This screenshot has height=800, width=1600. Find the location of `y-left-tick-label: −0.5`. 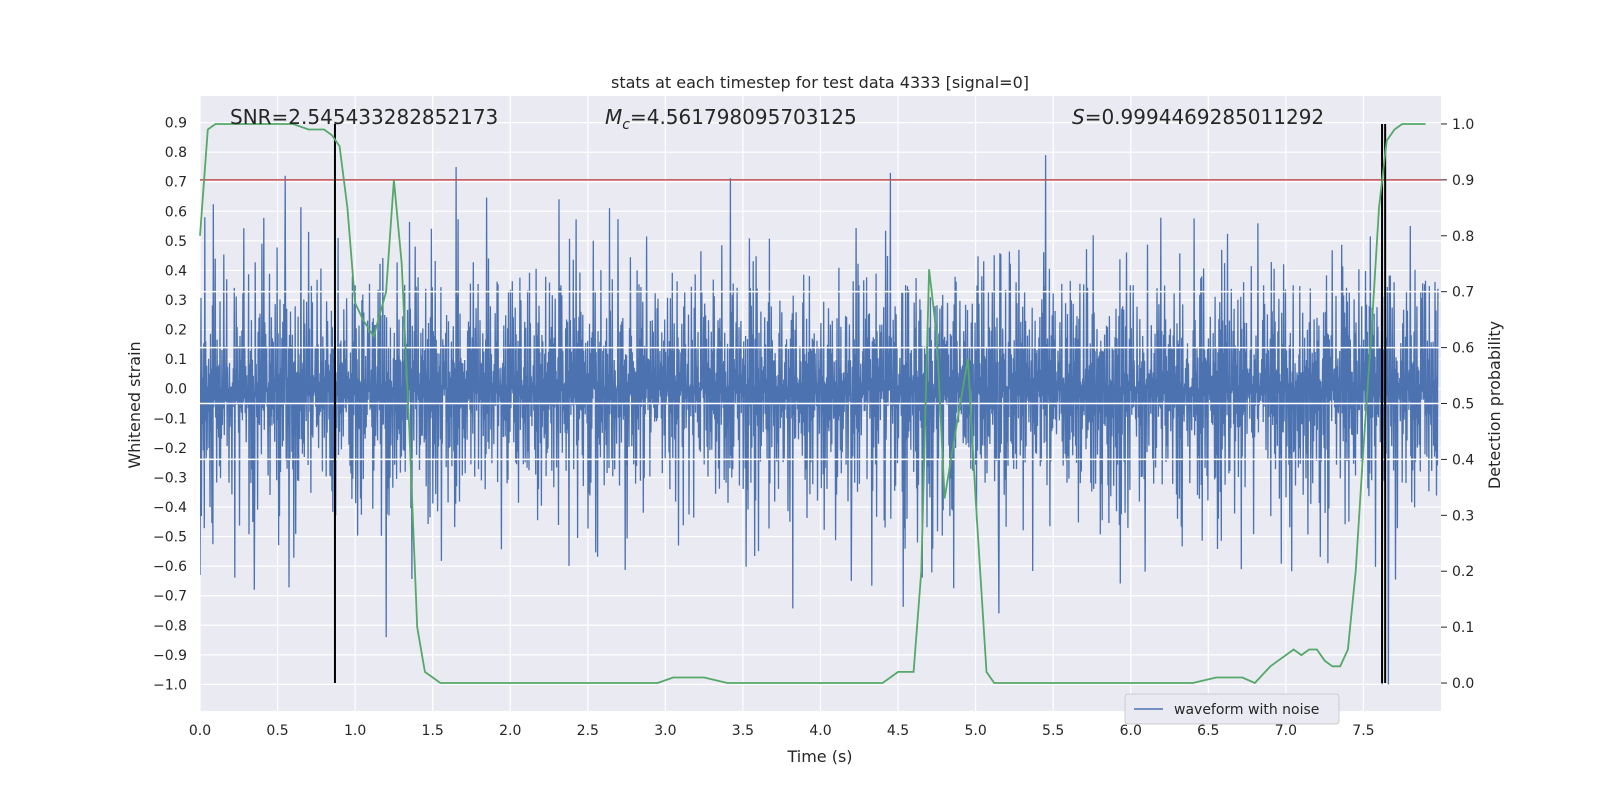

y-left-tick-label: −0.5 is located at coordinates (170, 538).